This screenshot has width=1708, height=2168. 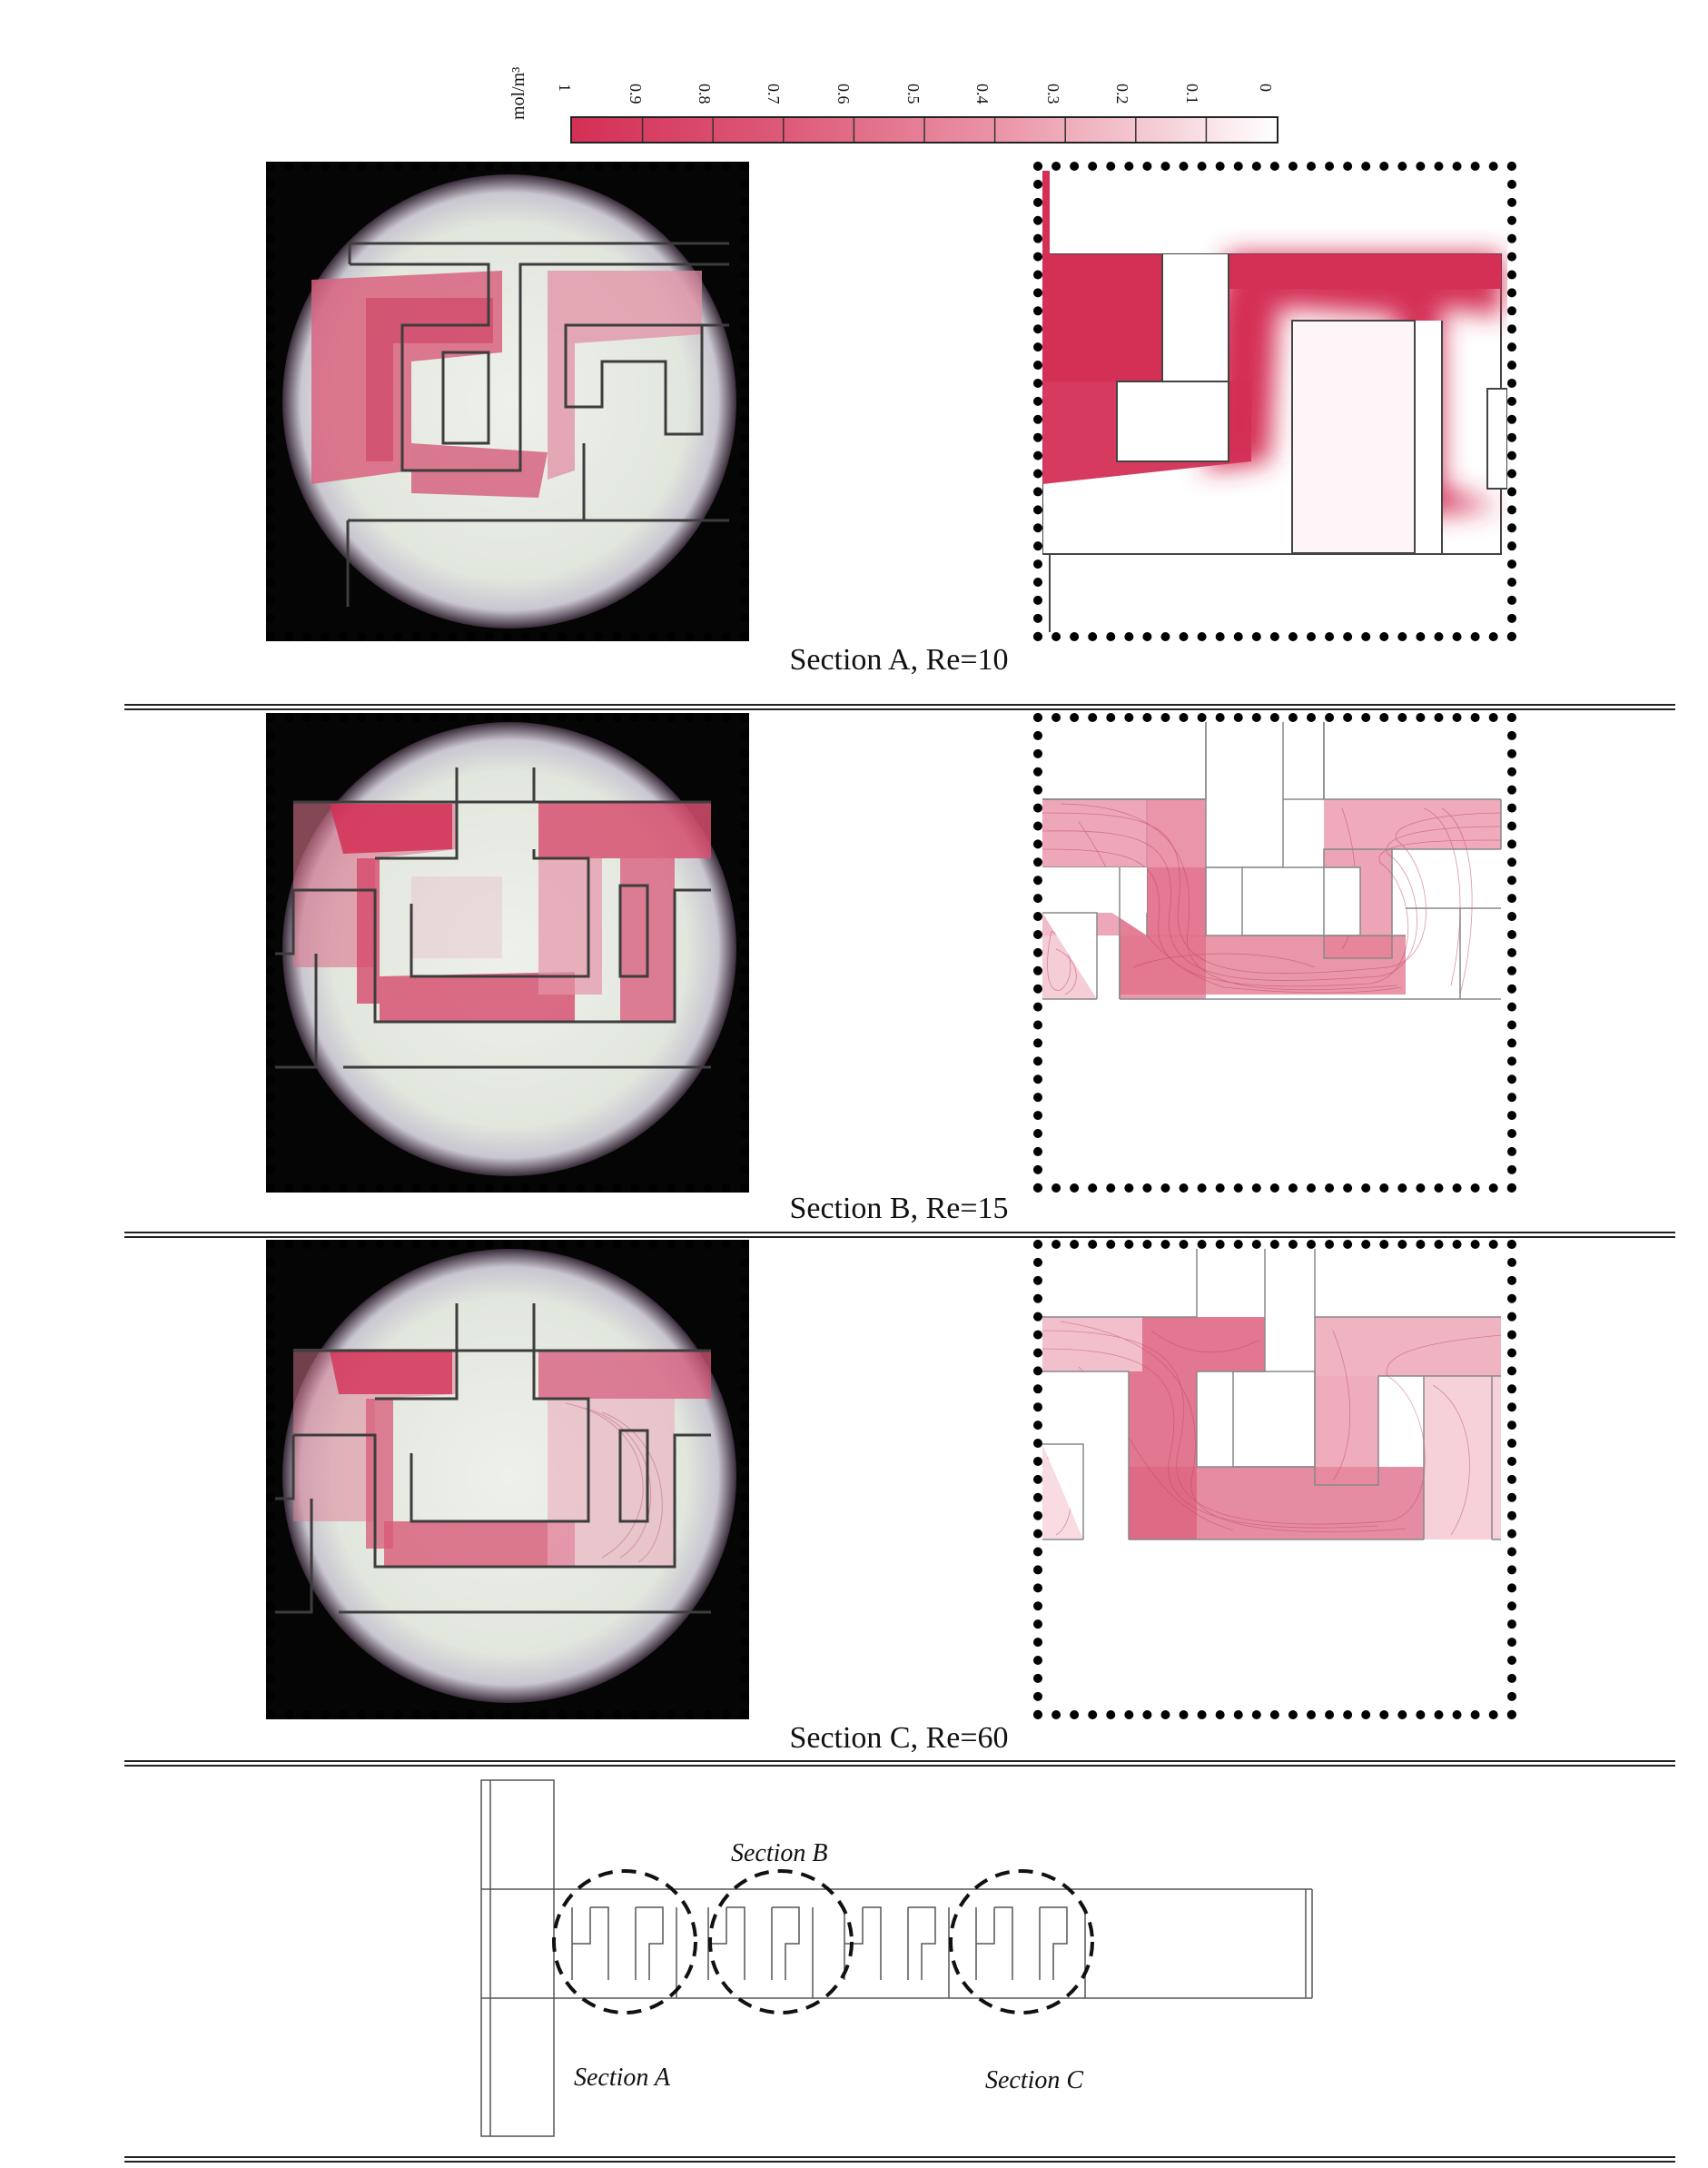 What do you see at coordinates (1265, 88) in the screenshot?
I see `colorbar-tick: 0` at bounding box center [1265, 88].